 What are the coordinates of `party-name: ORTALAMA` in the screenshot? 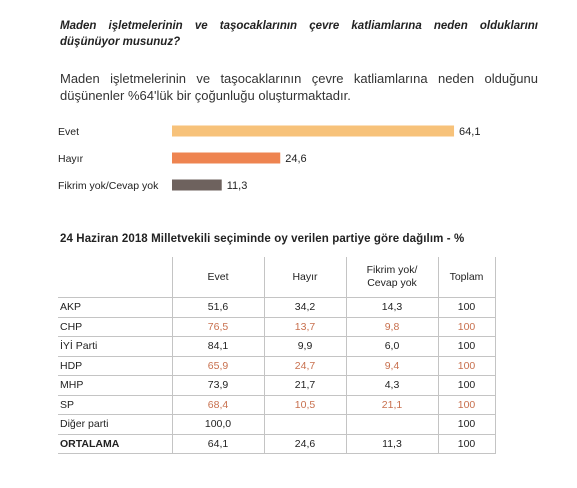 It's located at (115, 443).